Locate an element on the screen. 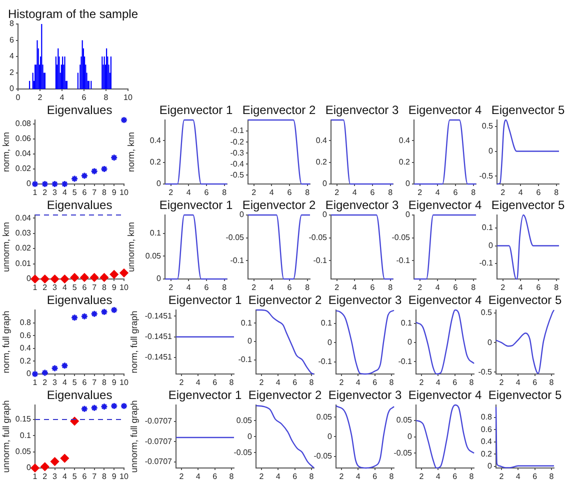 The width and height of the screenshot is (575, 483). y-tick-label: 0.8 is located at coordinates (486, 417).